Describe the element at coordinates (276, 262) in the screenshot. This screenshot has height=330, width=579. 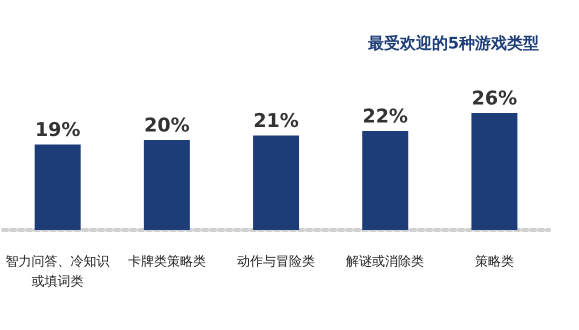
I see `x-tick-label: 动作与冒险类` at that location.